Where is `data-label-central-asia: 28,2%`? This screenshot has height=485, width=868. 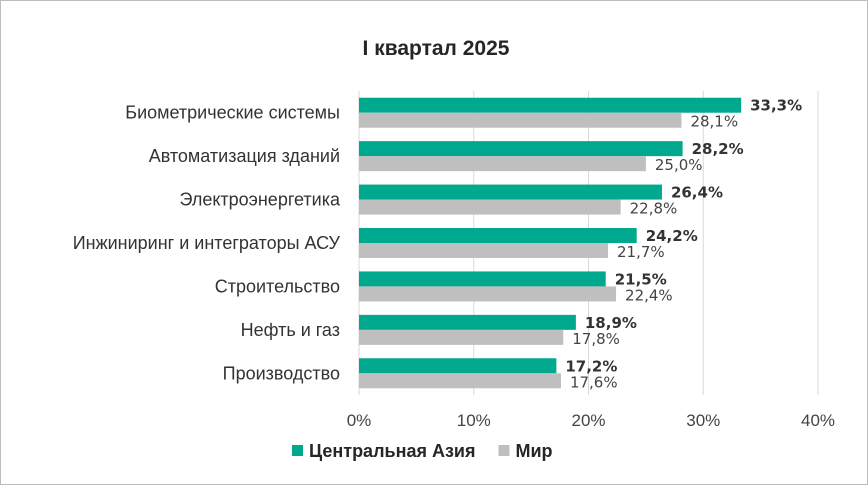 data-label-central-asia: 28,2% is located at coordinates (718, 149).